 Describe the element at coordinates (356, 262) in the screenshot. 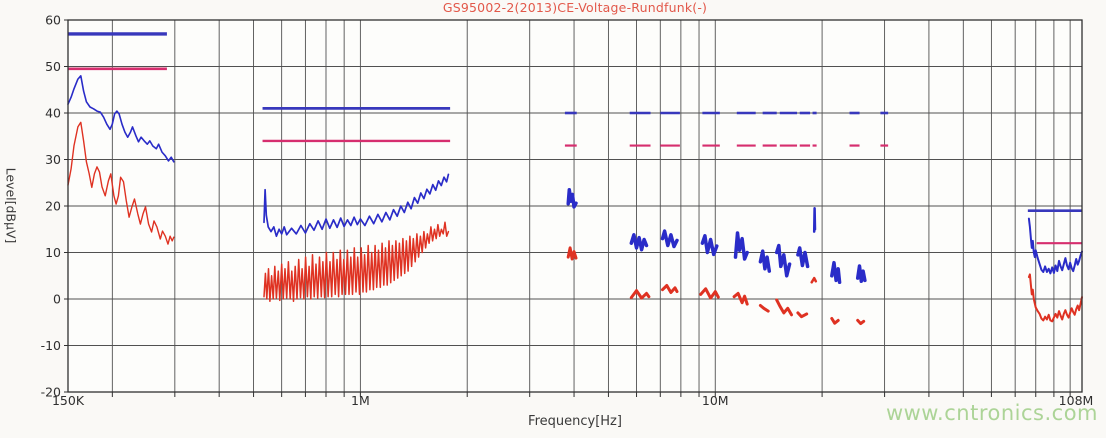

I see `avg-measurement-530k-1.8m` at that location.